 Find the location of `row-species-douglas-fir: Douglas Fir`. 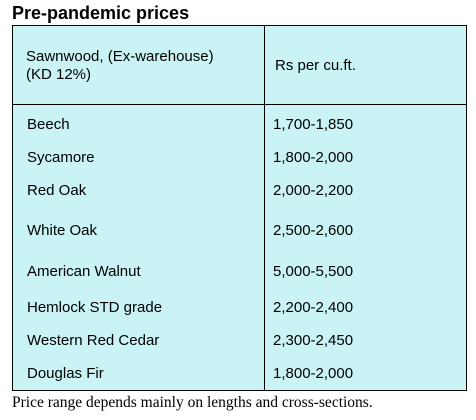

row-species-douglas-fir: Douglas Fir is located at coordinates (65, 373).